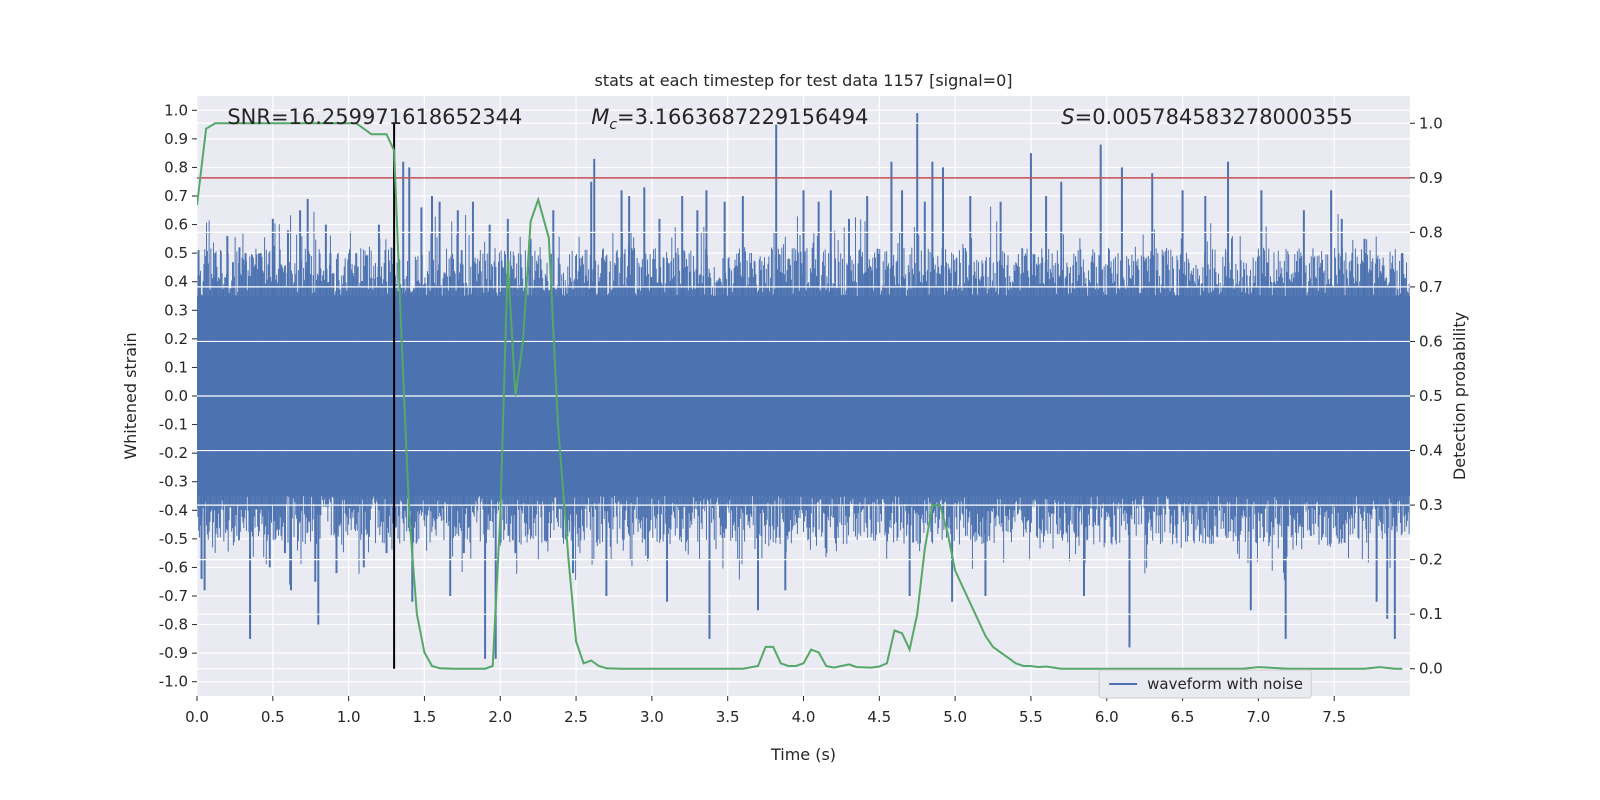  I want to click on legend-label: waveform with noise, so click(1225, 684).